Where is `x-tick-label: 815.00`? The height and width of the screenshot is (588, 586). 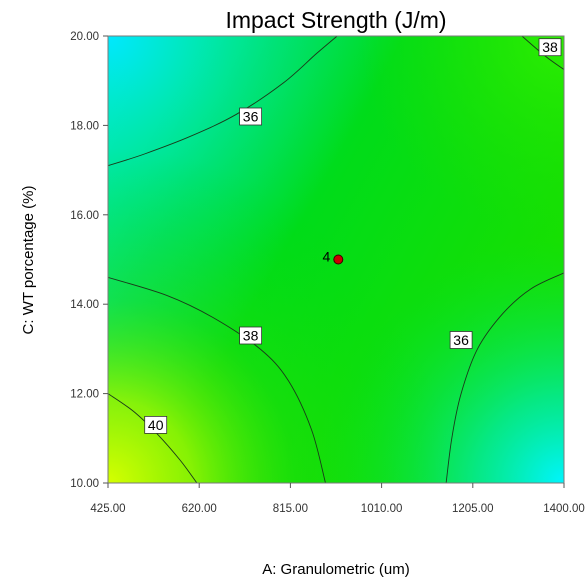 x-tick-label: 815.00 is located at coordinates (290, 509).